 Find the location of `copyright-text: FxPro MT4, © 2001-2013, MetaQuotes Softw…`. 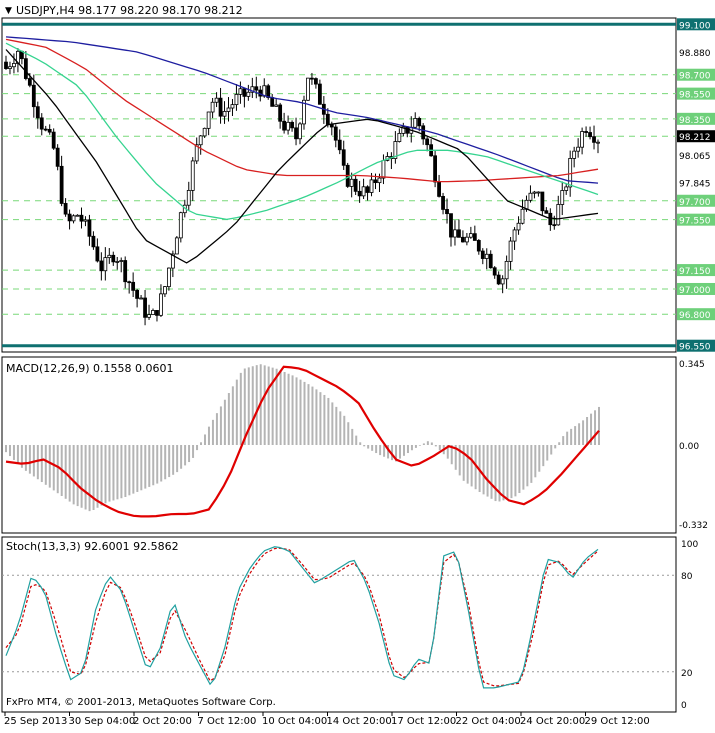

copyright-text: FxPro MT4, © 2001-2013, MetaQuotes Softw… is located at coordinates (141, 702).